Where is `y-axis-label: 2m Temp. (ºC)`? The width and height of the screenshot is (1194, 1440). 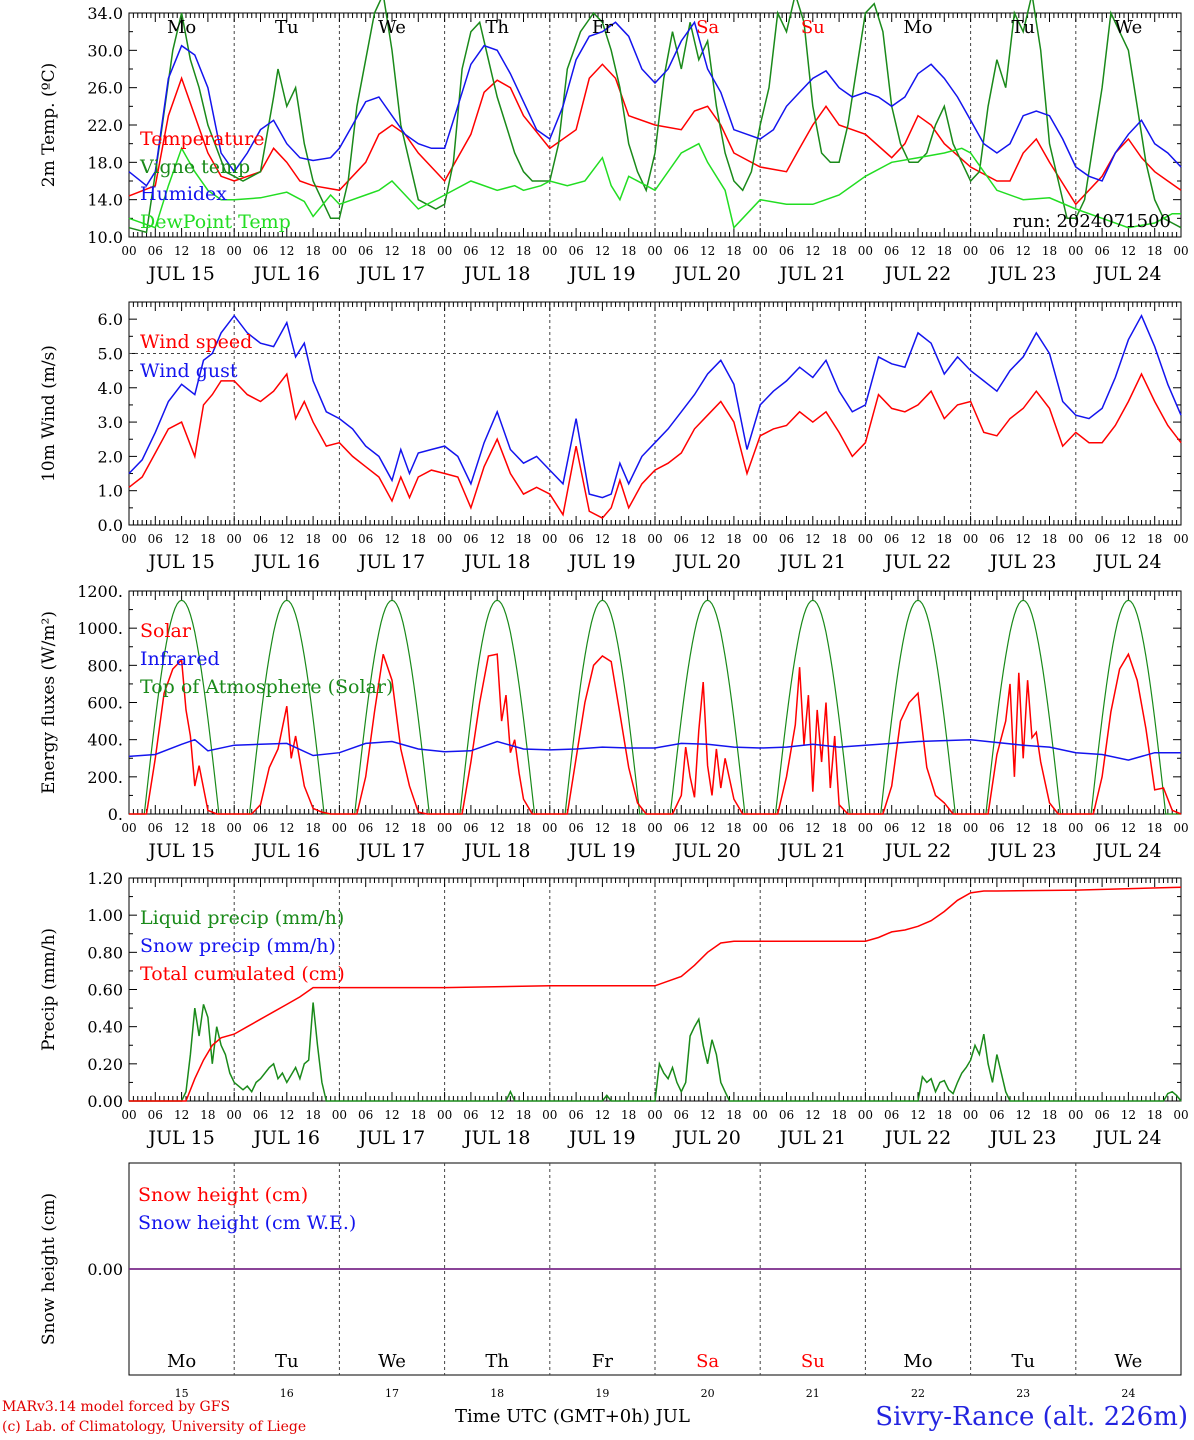
y-axis-label: 2m Temp. (ºC) is located at coordinates (49, 125).